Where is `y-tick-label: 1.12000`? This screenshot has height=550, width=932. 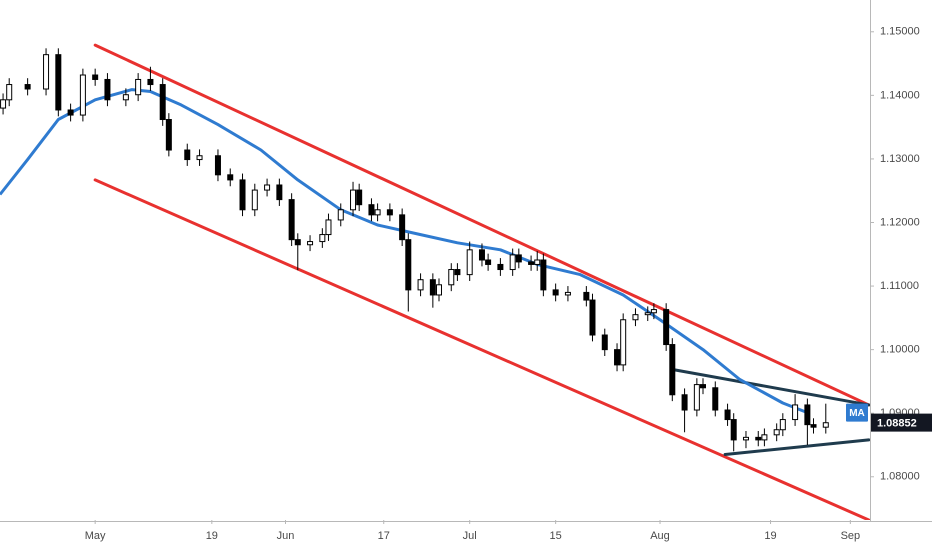
y-tick-label: 1.12000 is located at coordinates (900, 222).